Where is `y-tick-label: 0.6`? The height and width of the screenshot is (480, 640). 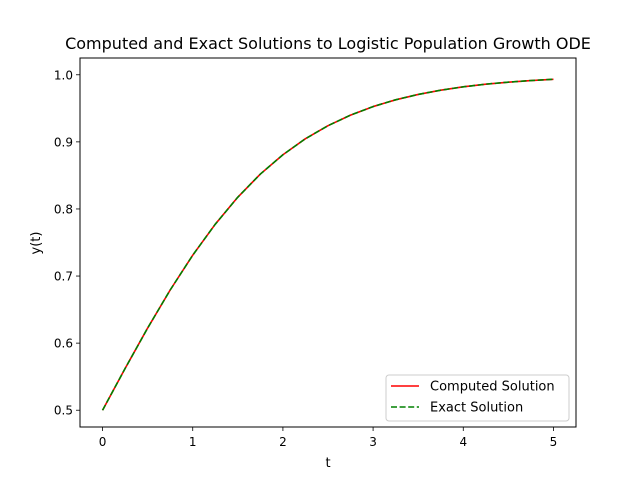 y-tick-label: 0.6 is located at coordinates (63, 344).